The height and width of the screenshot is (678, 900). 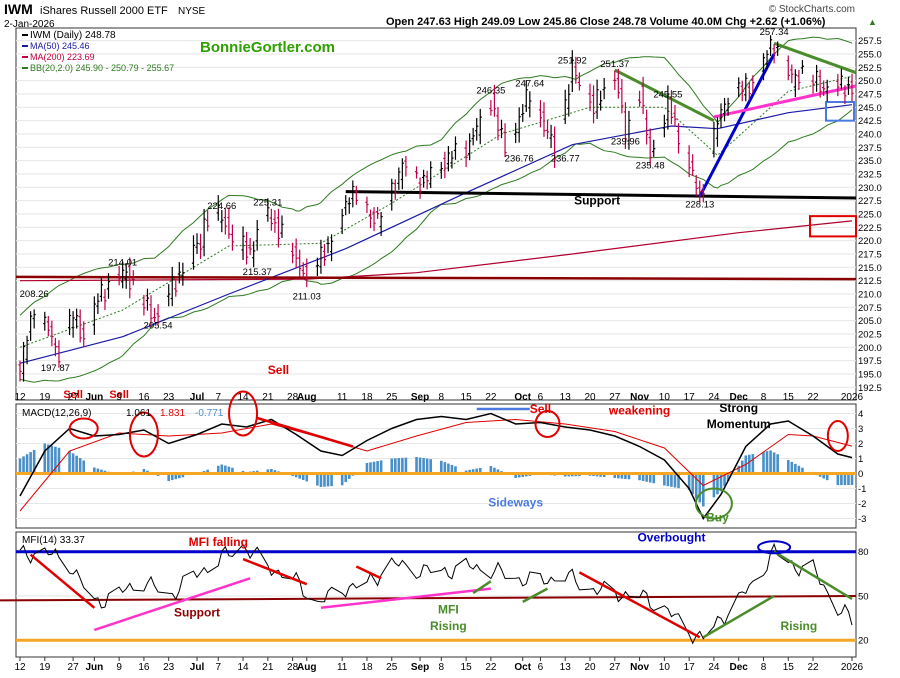 I want to click on price-annotation: 246.35, so click(x=490, y=90).